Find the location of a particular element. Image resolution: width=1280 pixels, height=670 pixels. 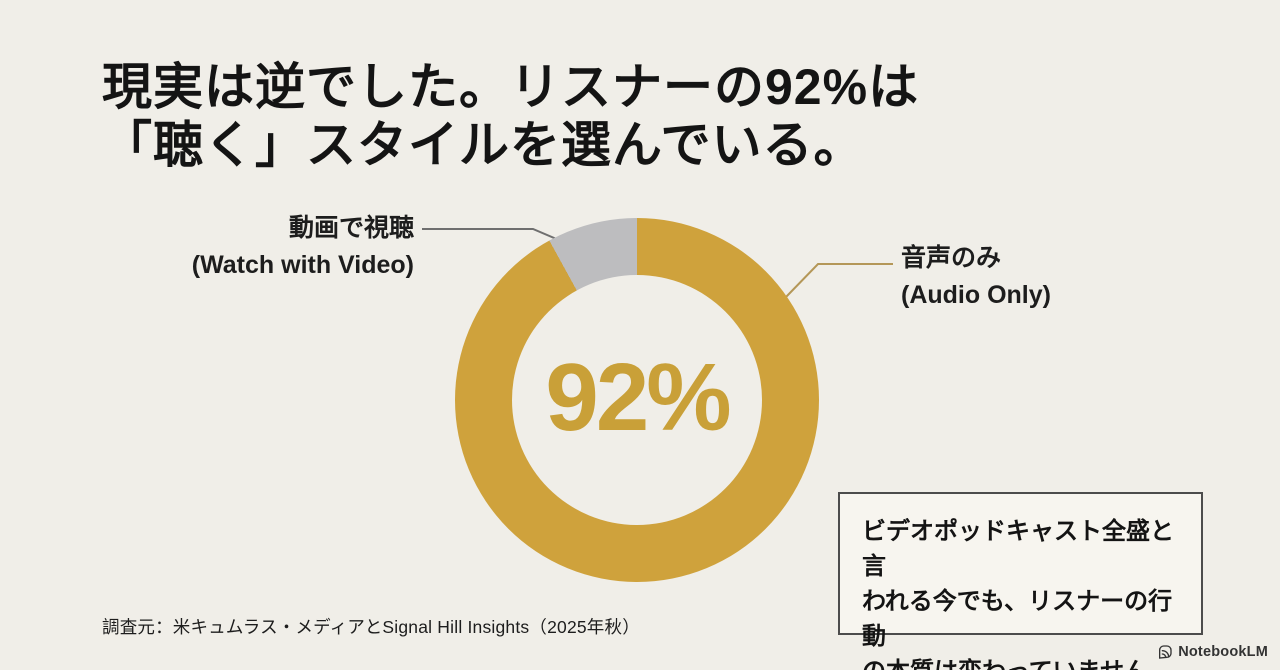

notebooklm-logo-icon is located at coordinates (1165, 652).